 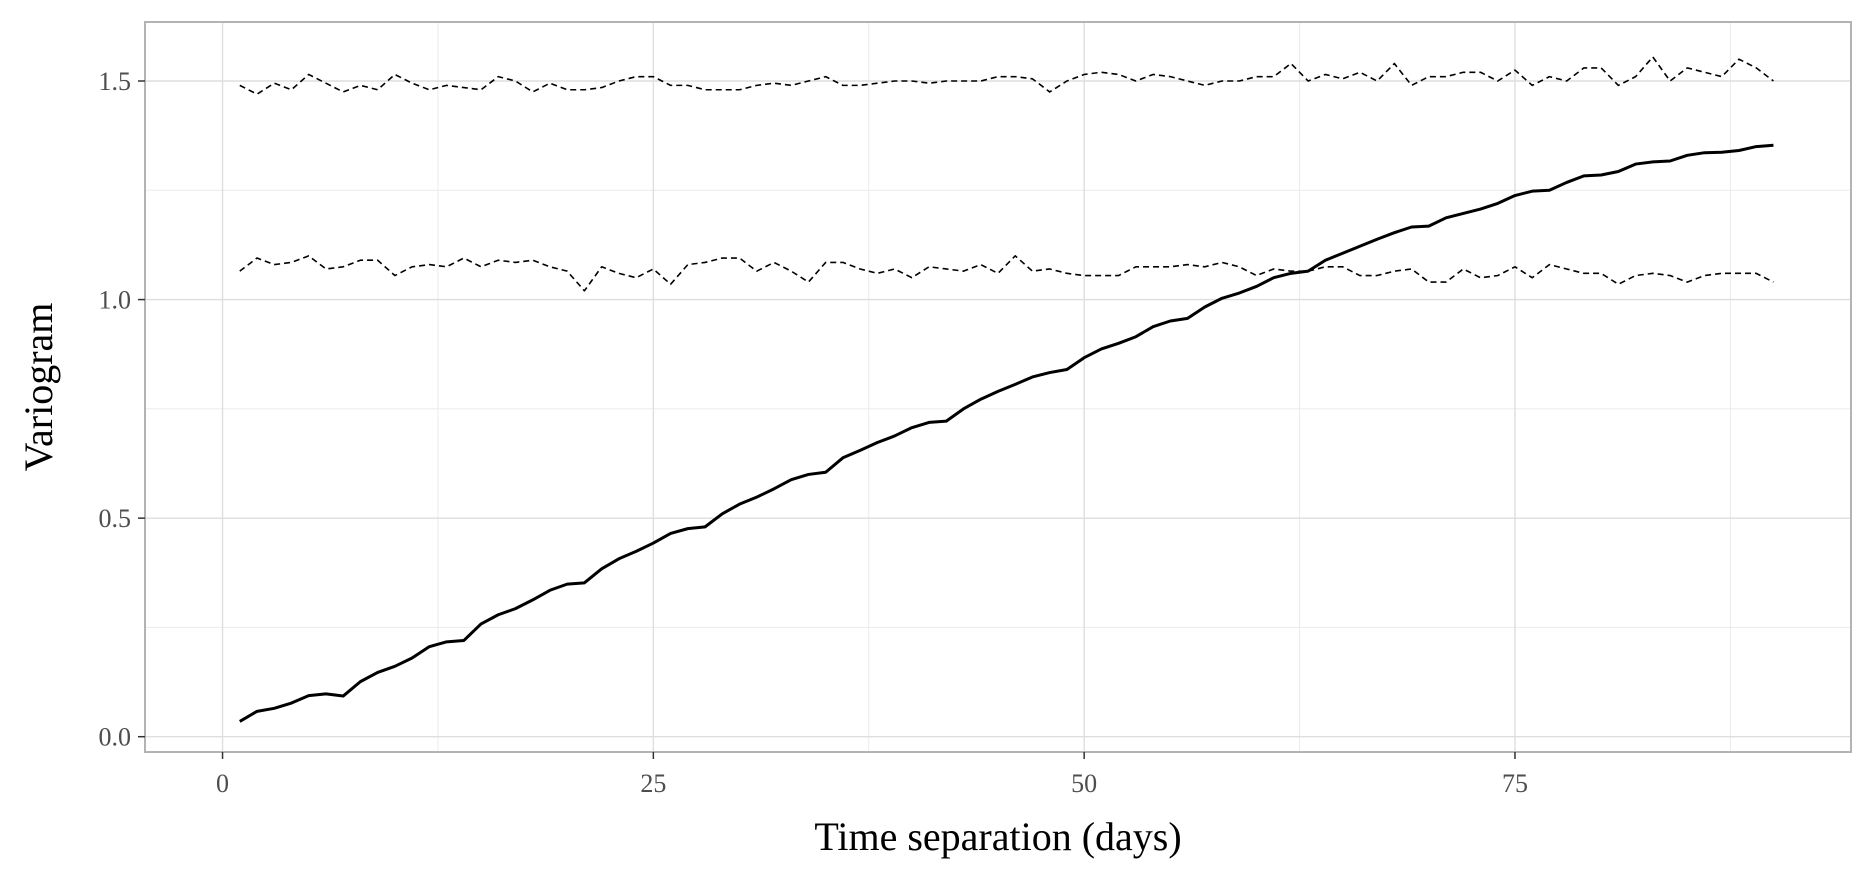 What do you see at coordinates (115, 81) in the screenshot?
I see `y-tick-label: 1.5` at bounding box center [115, 81].